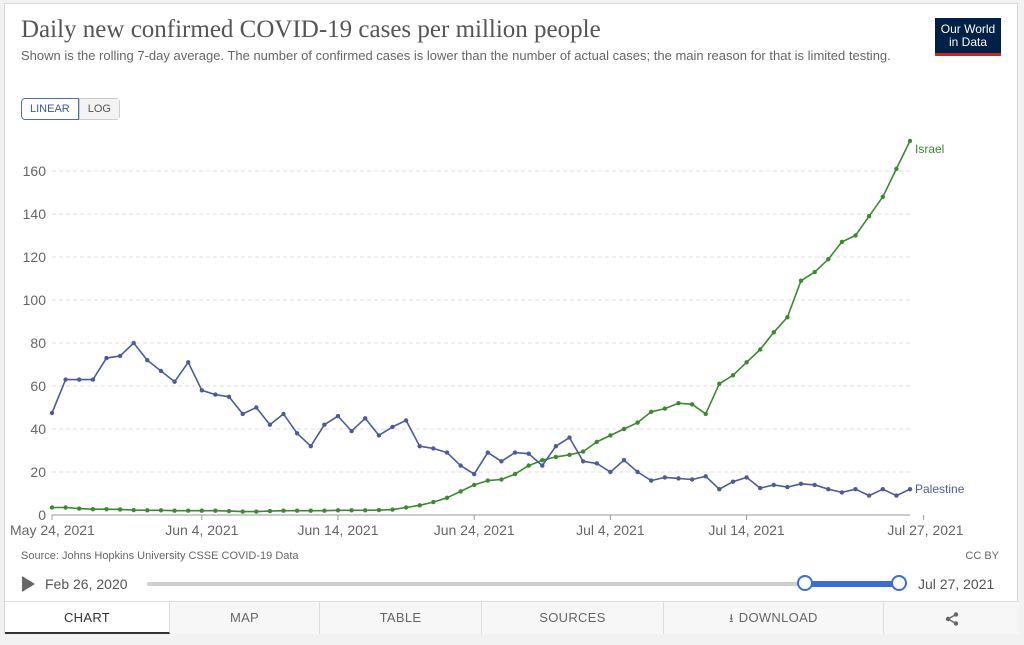  Describe the element at coordinates (940, 489) in the screenshot. I see `palestine-series-label: Palestine` at that location.